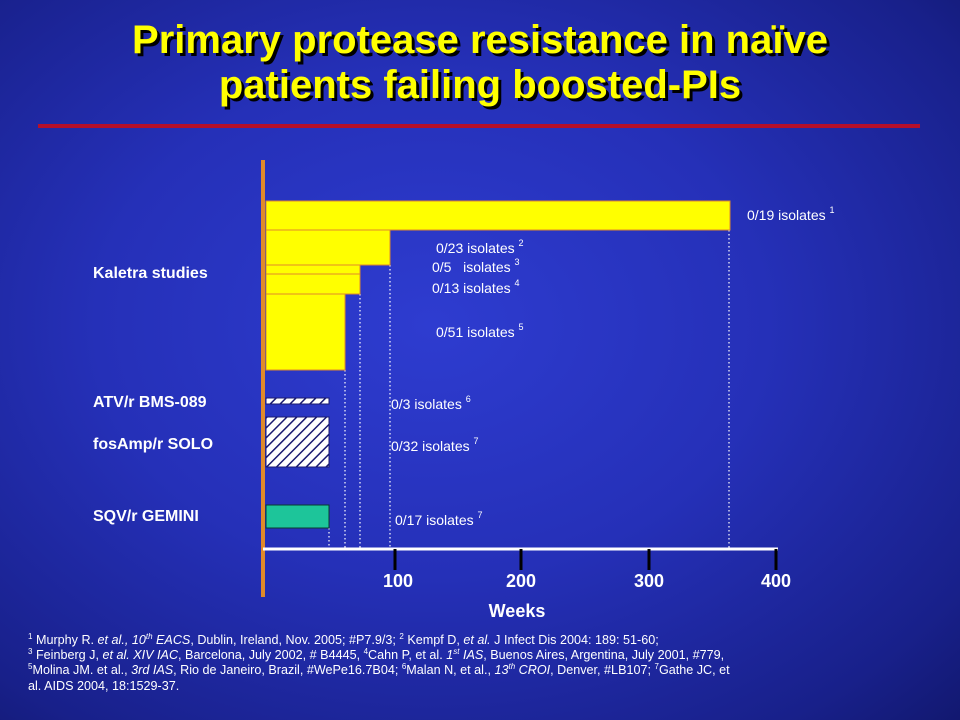  Describe the element at coordinates (435, 445) in the screenshot. I see `bar-label-7: 0/32 isolates 7` at that location.